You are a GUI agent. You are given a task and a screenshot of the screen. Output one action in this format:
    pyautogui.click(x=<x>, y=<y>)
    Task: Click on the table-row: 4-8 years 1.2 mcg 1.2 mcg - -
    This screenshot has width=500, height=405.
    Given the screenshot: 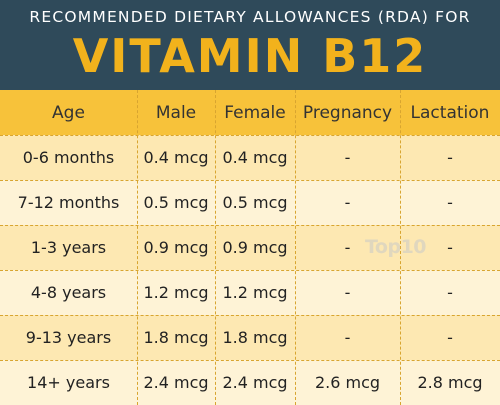 What is the action you would take?
    pyautogui.click(x=250, y=292)
    